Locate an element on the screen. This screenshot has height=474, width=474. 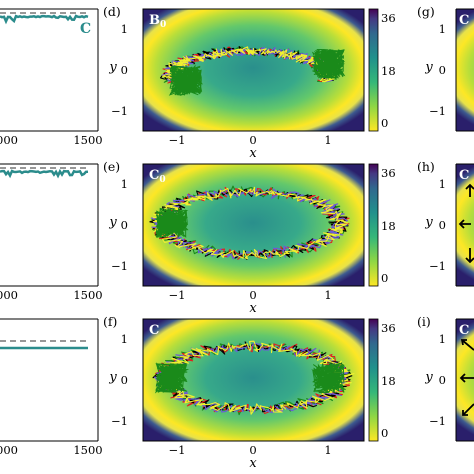
heatmap-field-g is located at coordinates (465, 68).